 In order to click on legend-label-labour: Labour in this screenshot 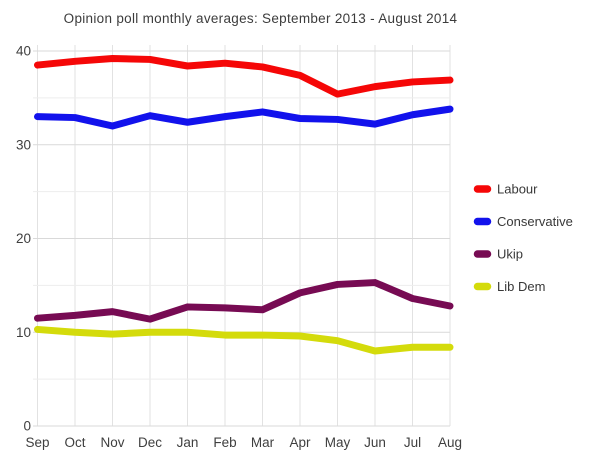, I will do `click(517, 189)`.